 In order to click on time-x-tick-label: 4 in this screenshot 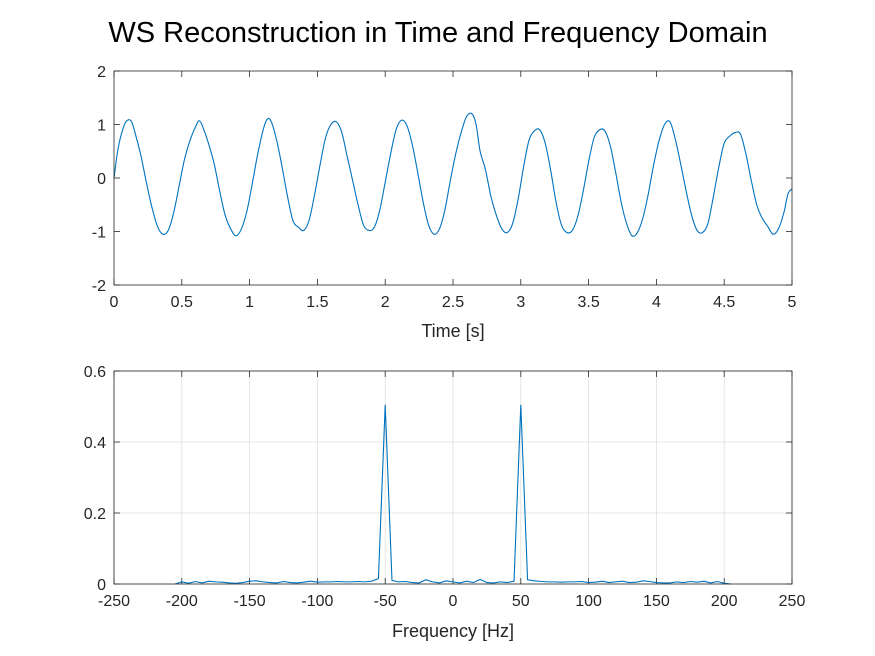, I will do `click(656, 302)`.